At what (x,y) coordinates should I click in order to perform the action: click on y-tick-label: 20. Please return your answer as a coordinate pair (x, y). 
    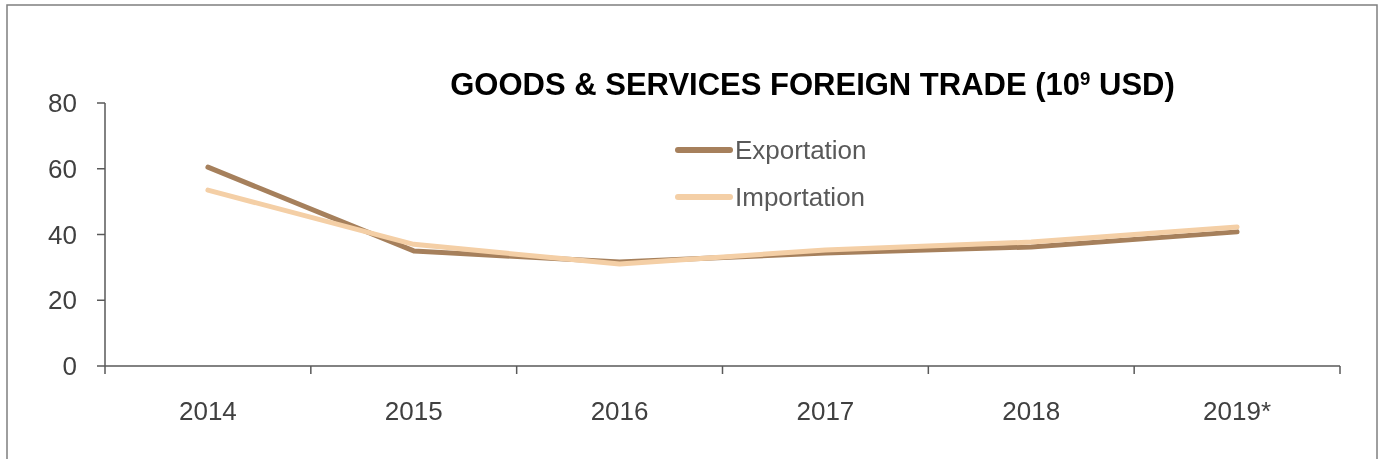
    Looking at the image, I should click on (62, 300).